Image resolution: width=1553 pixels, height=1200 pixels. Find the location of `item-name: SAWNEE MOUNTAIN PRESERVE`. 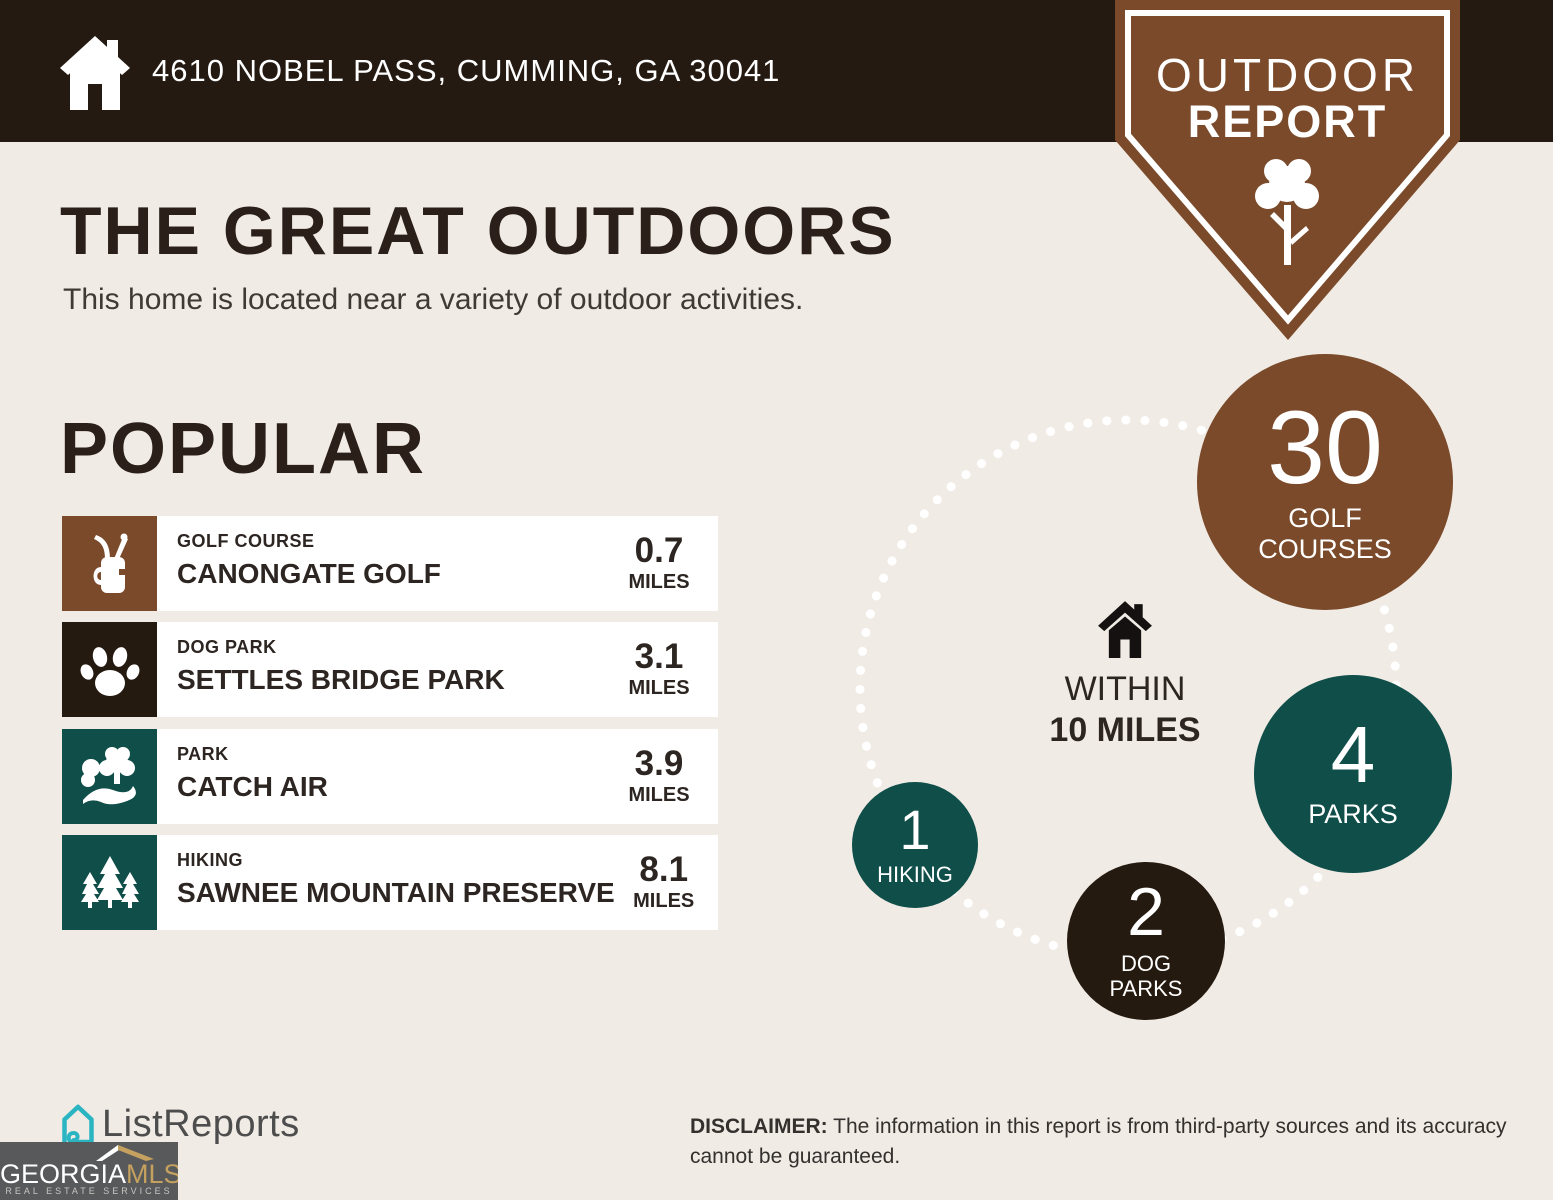

item-name: SAWNEE MOUNTAIN PRESERVE is located at coordinates (396, 892).